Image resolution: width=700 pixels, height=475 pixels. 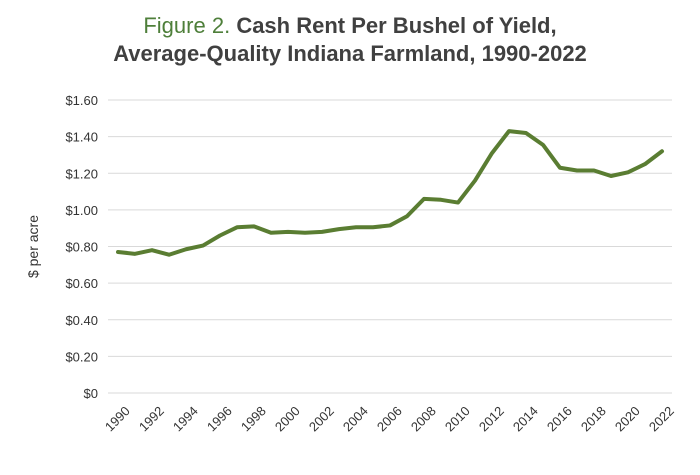 What do you see at coordinates (81, 320) in the screenshot?
I see `y-tick-label: $0.40` at bounding box center [81, 320].